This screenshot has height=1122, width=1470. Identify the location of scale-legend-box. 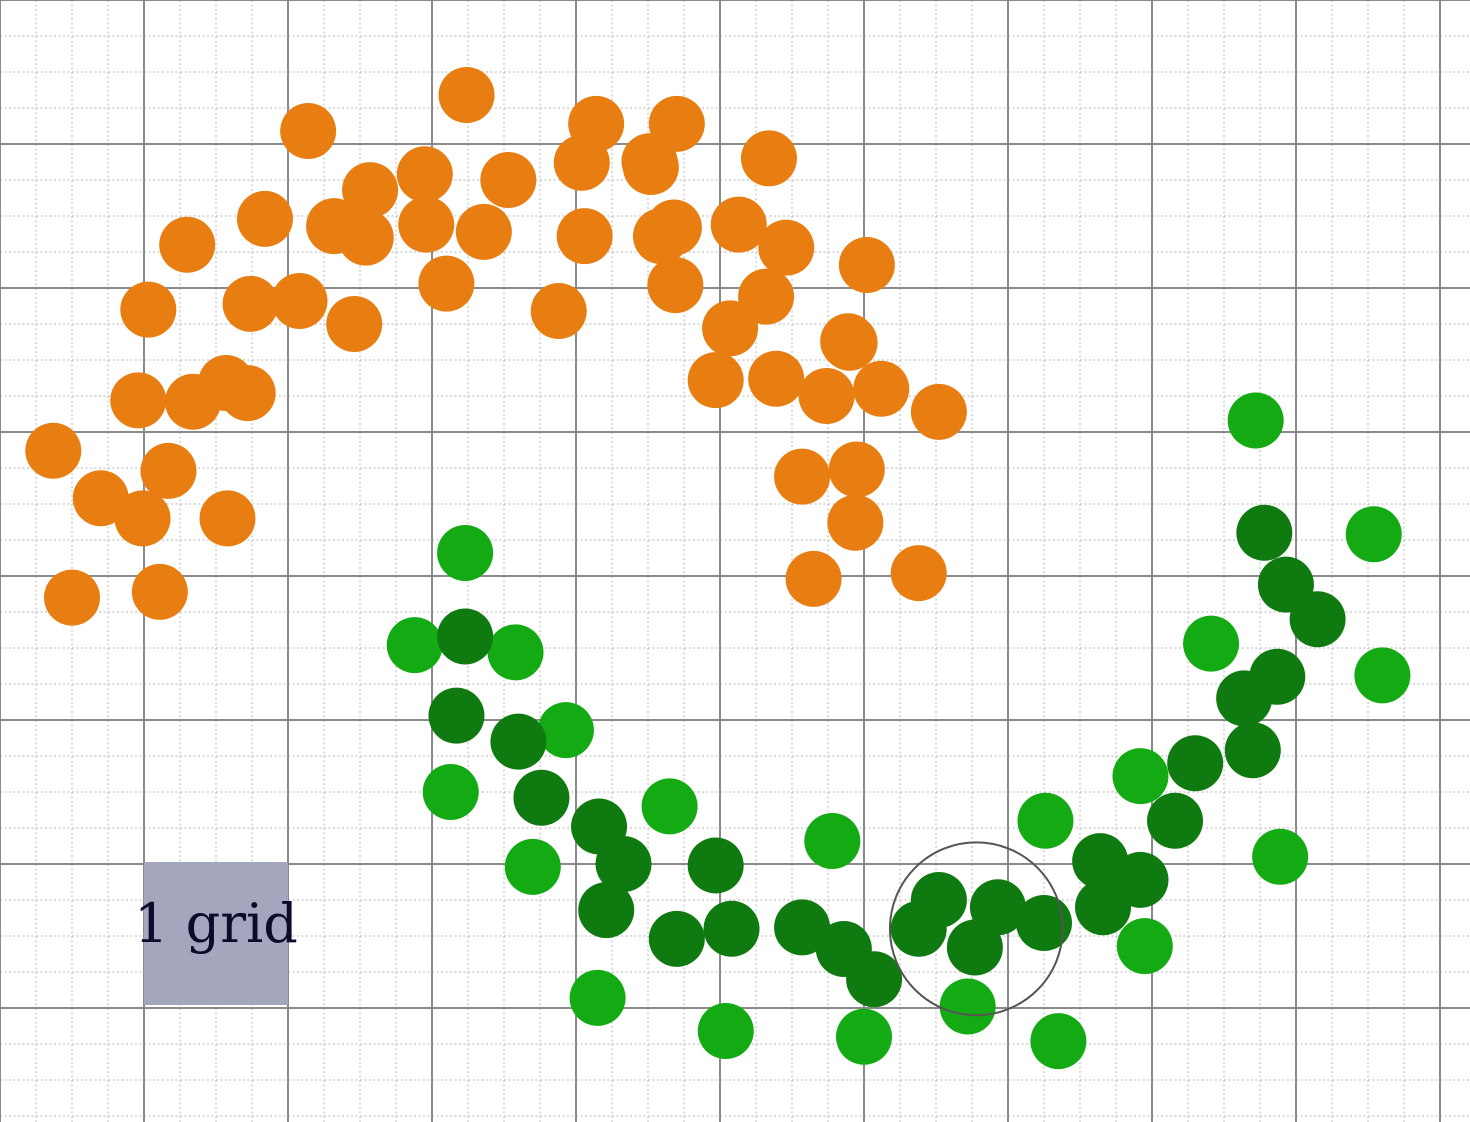
(216, 933).